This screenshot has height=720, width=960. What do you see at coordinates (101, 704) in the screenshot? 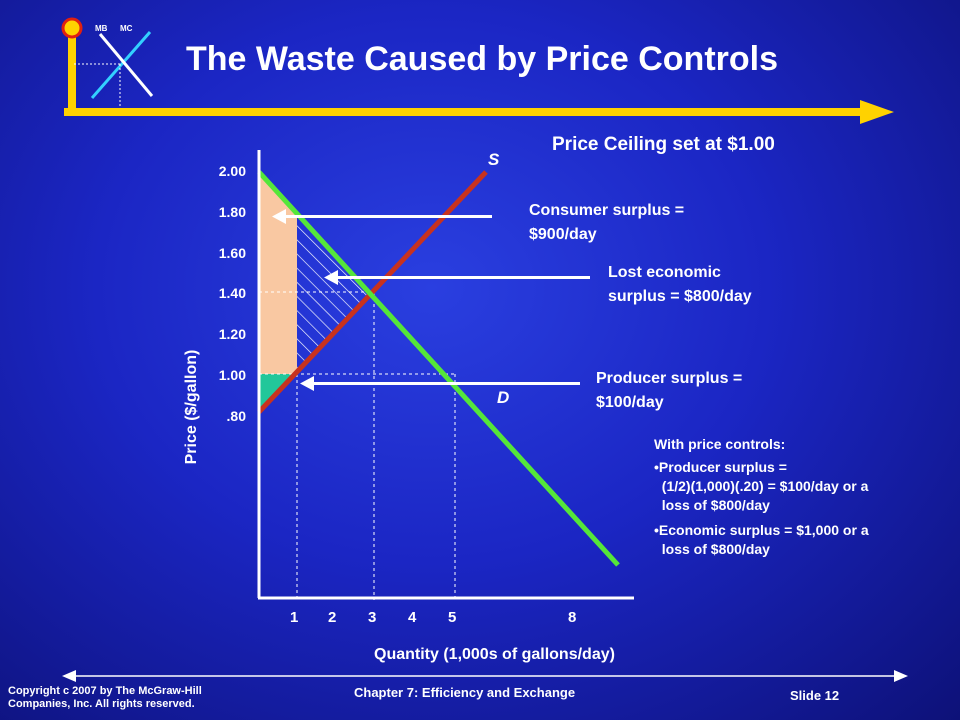
I see `copyright-line: Companies, Inc. All rights reserved.` at bounding box center [101, 704].